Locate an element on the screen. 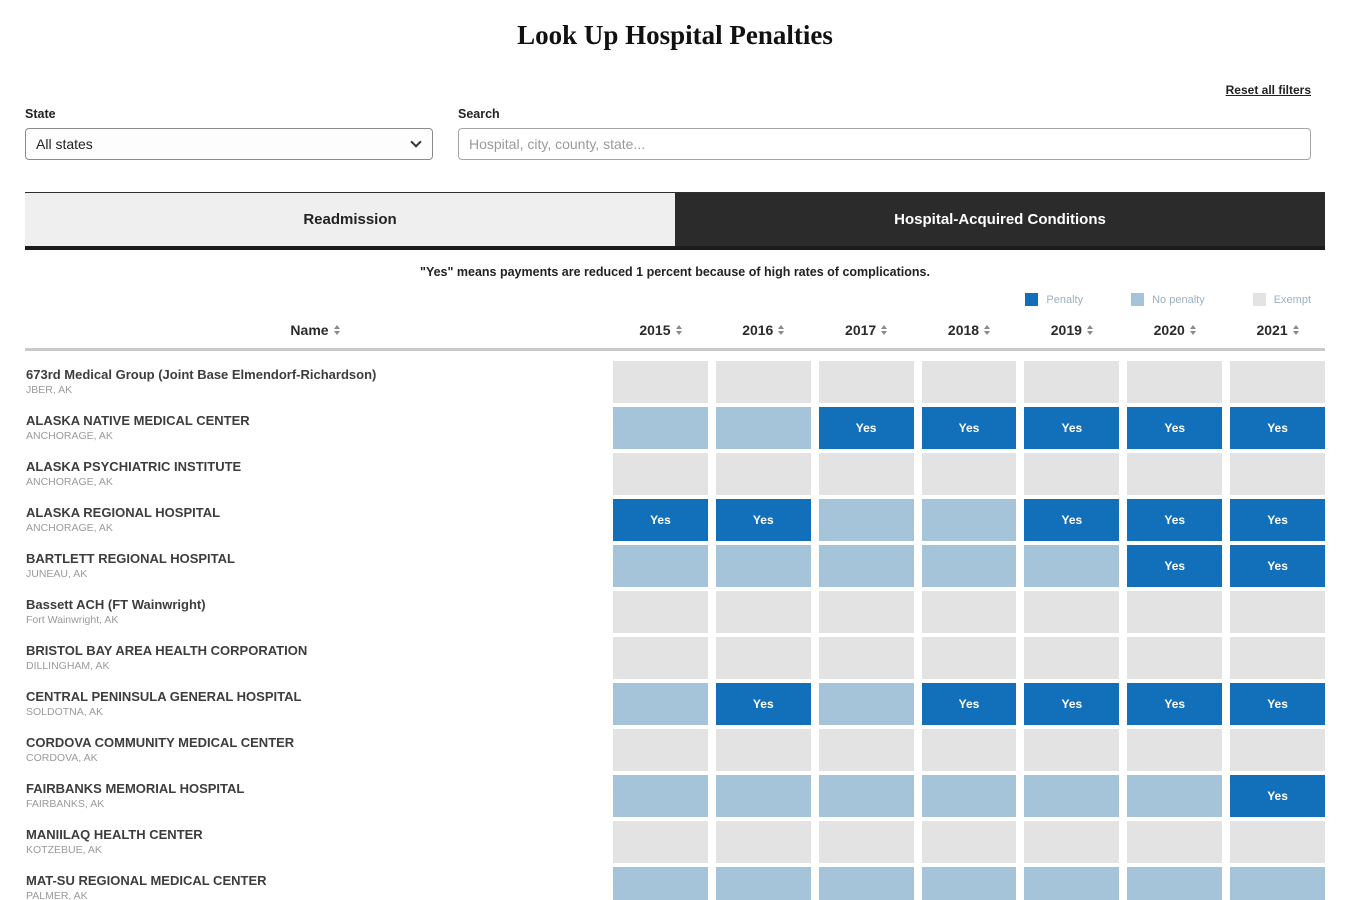 The width and height of the screenshot is (1350, 900). column-header-label: 2019 is located at coordinates (1066, 330).